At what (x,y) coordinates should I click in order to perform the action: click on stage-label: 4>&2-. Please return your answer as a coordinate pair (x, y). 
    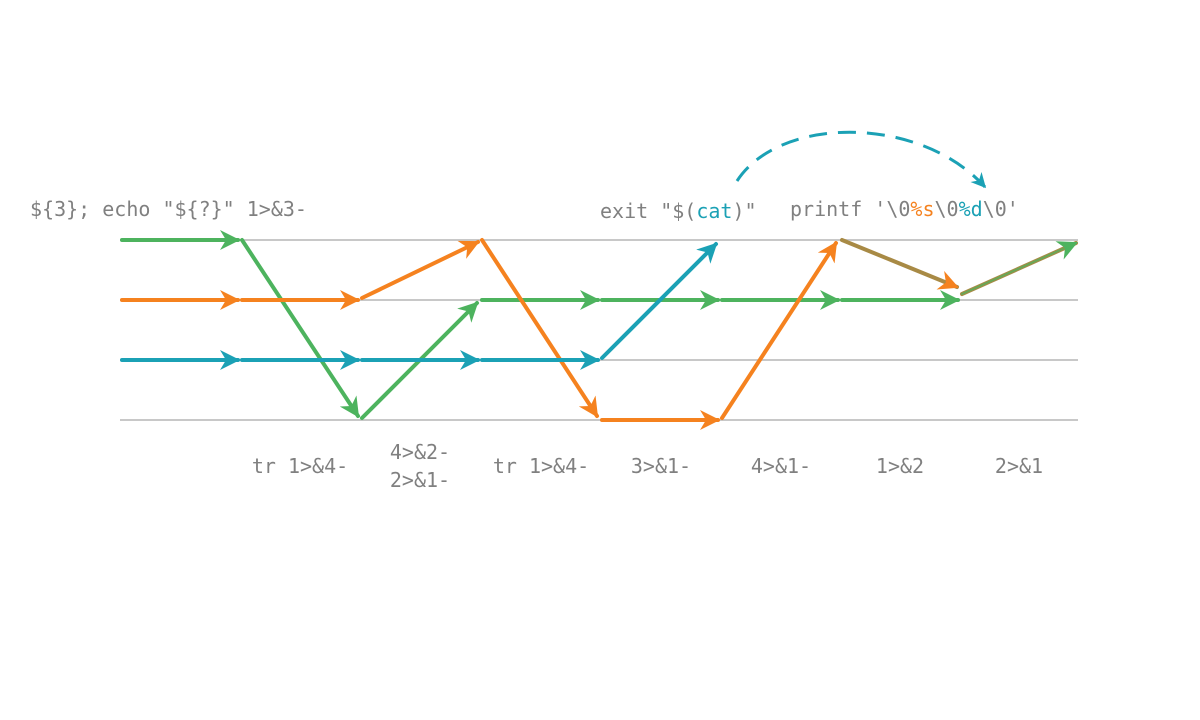
    Looking at the image, I should click on (420, 452).